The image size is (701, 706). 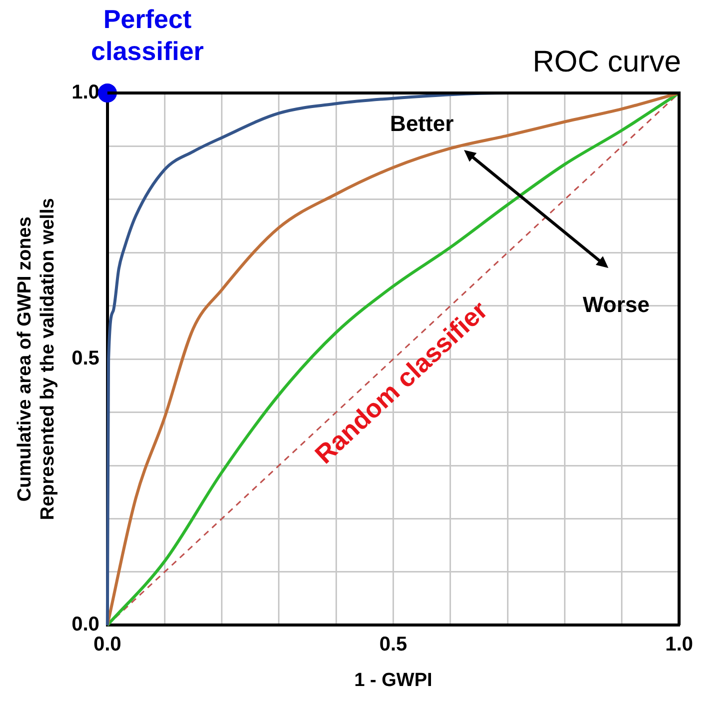 I want to click on y-tick-label: 1.0, so click(x=86, y=93).